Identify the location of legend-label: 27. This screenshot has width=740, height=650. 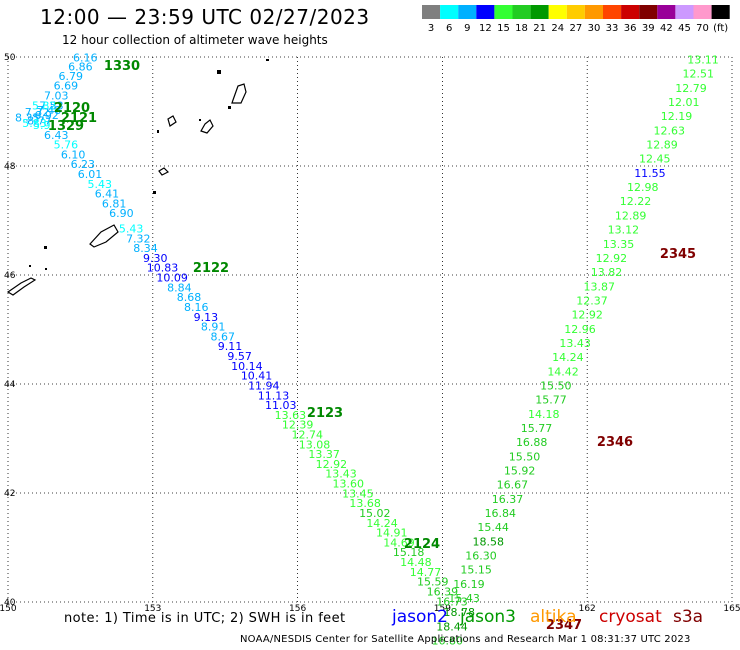
(575, 28).